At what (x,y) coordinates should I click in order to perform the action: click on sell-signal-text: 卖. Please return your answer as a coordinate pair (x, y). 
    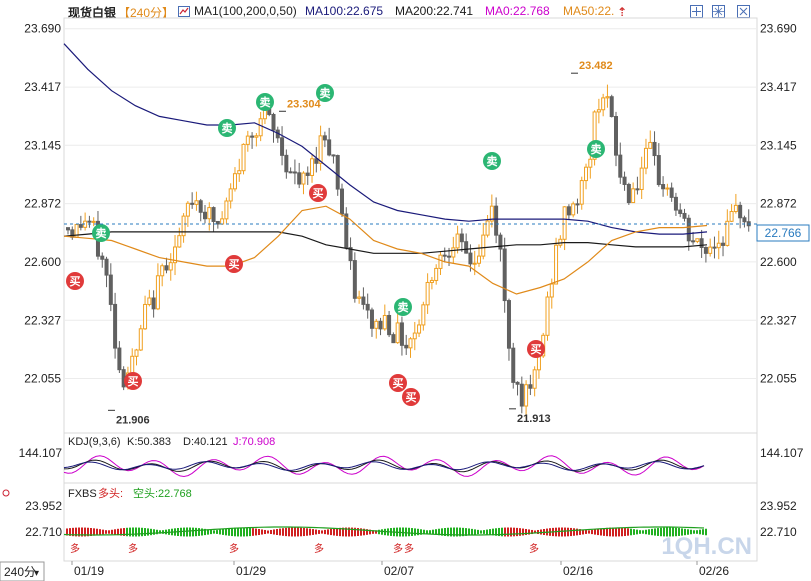
    Looking at the image, I should click on (596, 149).